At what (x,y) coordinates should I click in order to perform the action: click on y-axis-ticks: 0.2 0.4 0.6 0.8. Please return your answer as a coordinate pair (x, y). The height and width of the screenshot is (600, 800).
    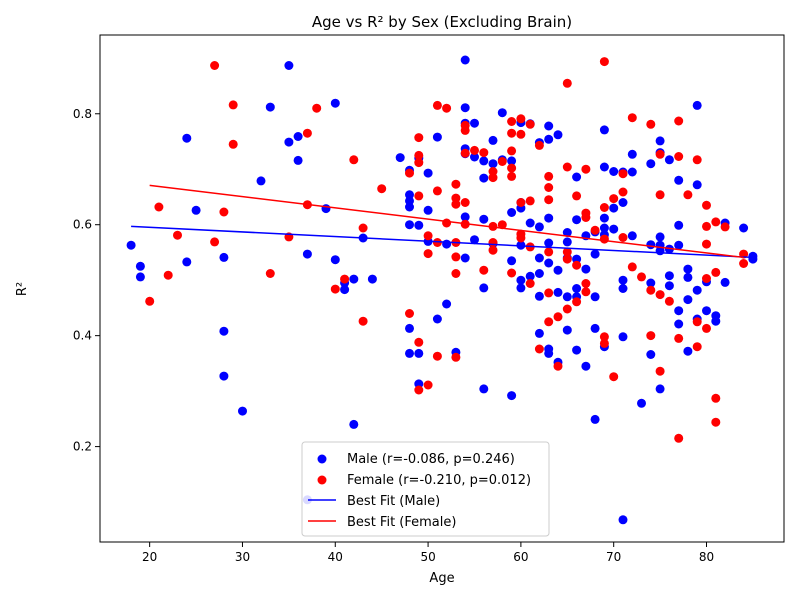
    Looking at the image, I should click on (86, 280).